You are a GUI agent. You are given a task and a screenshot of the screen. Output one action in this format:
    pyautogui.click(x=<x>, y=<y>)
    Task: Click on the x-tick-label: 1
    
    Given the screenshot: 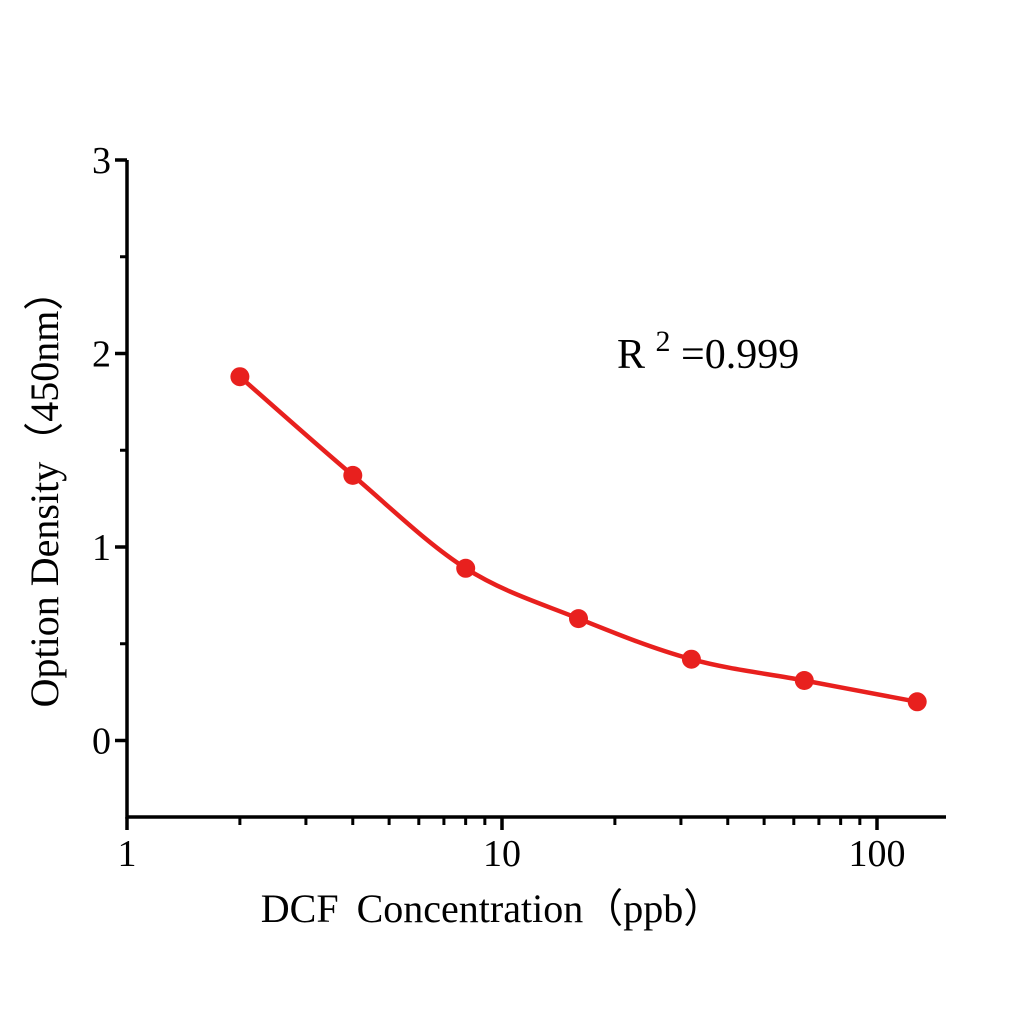 What is the action you would take?
    pyautogui.click(x=127, y=854)
    